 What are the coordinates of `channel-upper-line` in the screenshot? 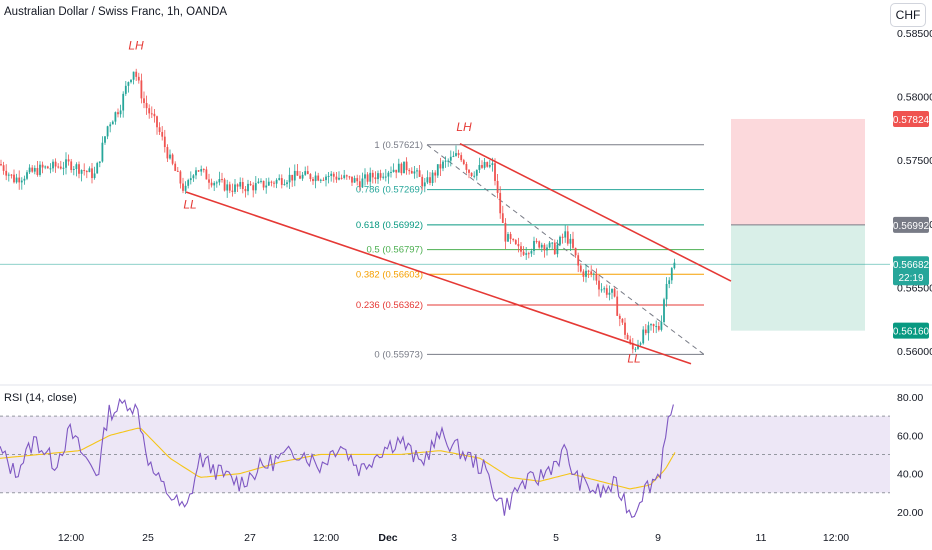 It's located at (595, 212).